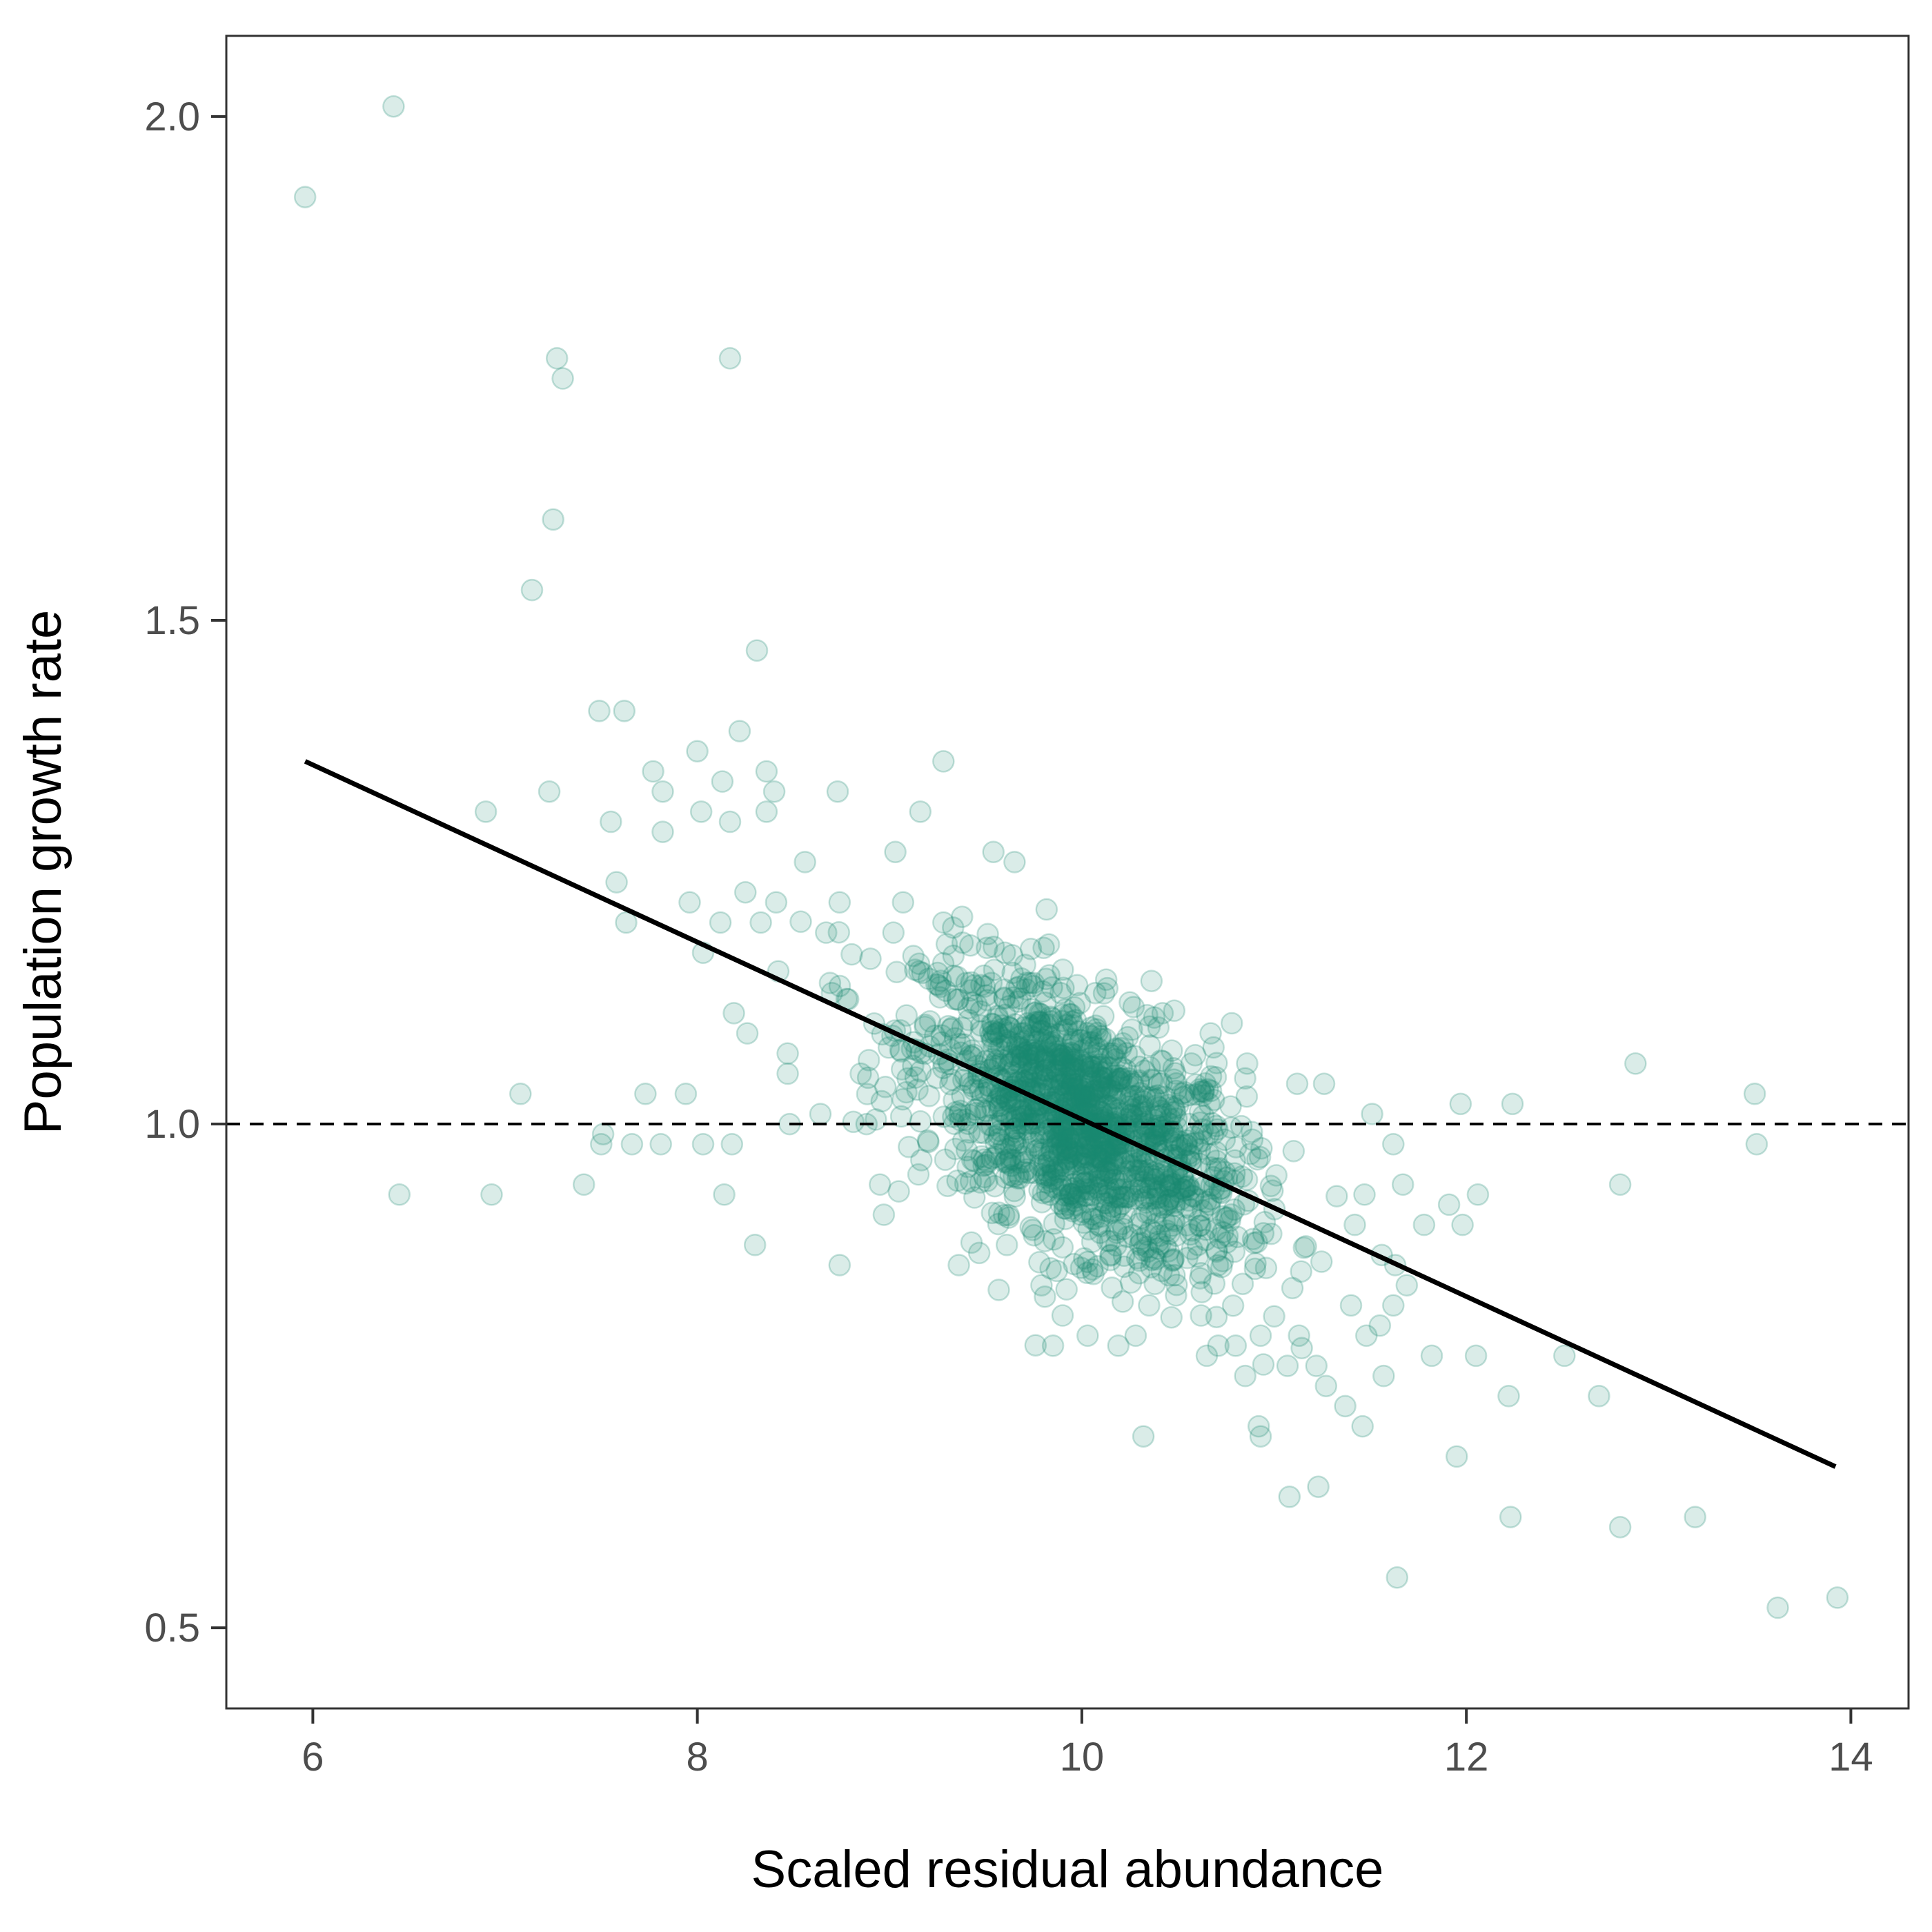 The image size is (1932, 1932). I want to click on y-tick-label: 1.5, so click(172, 620).